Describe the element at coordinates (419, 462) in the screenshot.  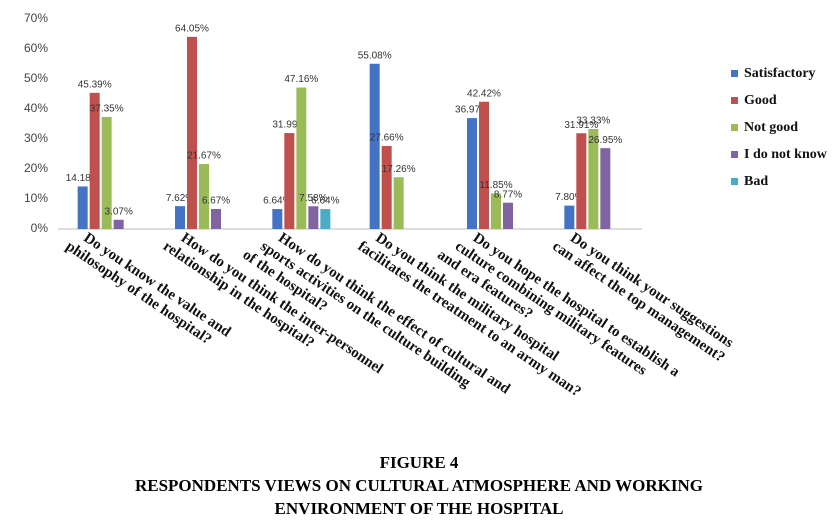
I see `caption: FIGURE 4` at that location.